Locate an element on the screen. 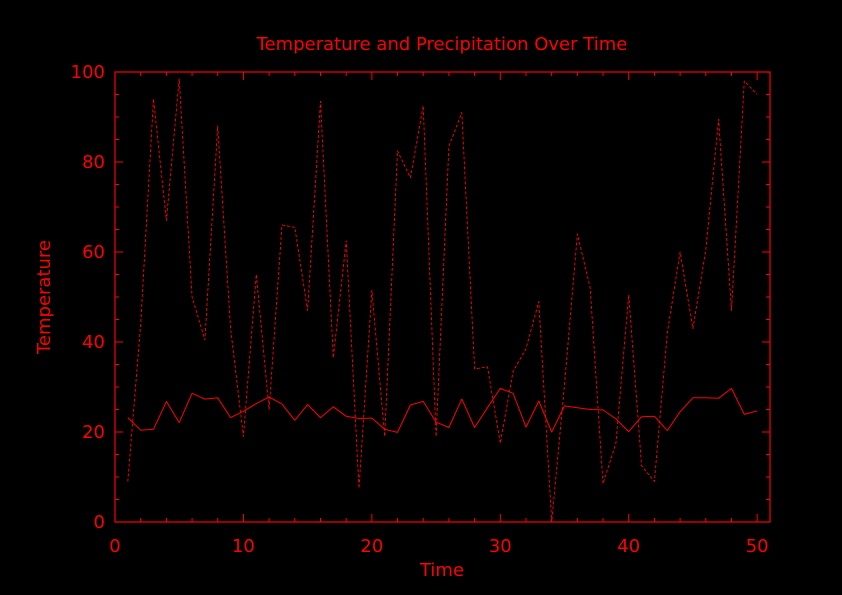 The width and height of the screenshot is (842, 595). y-axis-label: Temperature is located at coordinates (44, 297).